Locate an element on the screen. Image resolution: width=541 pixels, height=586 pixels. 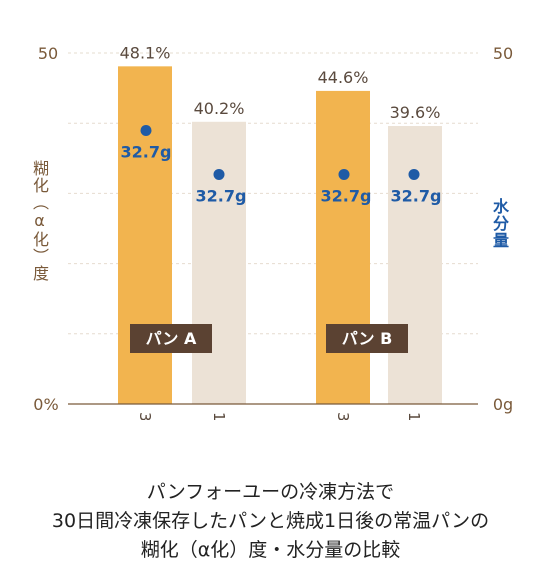
bar-value-label: 44.6% is located at coordinates (343, 77).